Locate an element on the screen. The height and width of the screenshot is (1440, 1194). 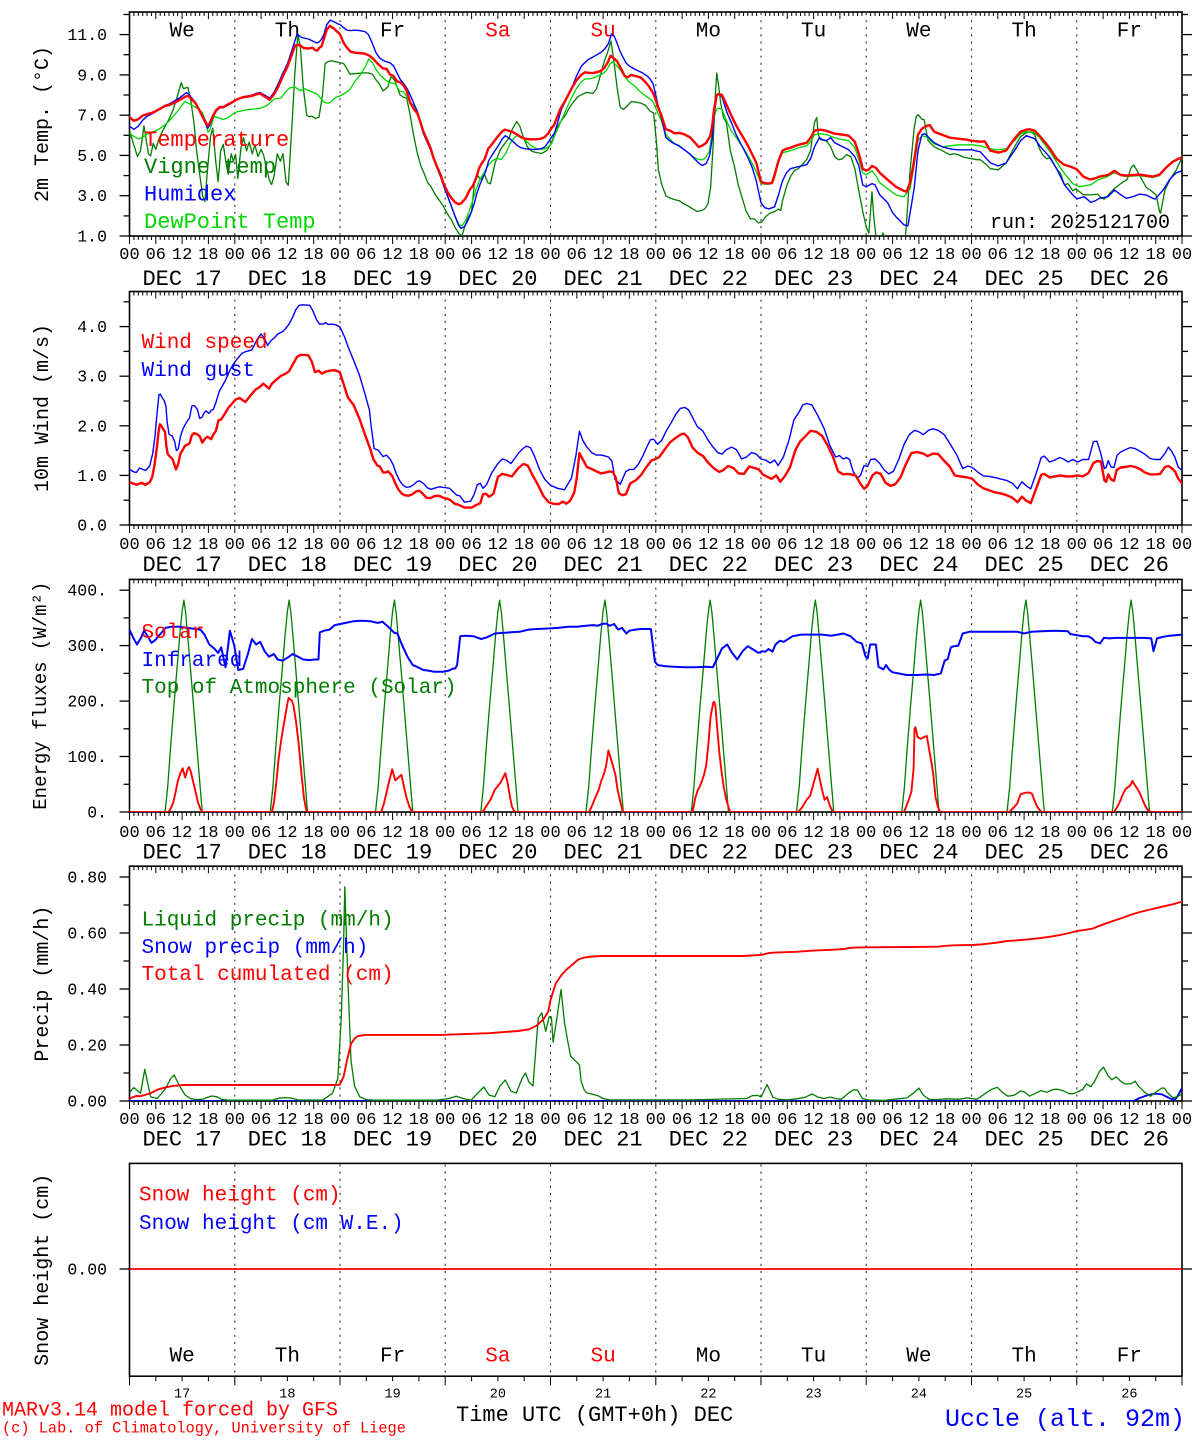
svg-text: 100. is located at coordinates (87, 757).